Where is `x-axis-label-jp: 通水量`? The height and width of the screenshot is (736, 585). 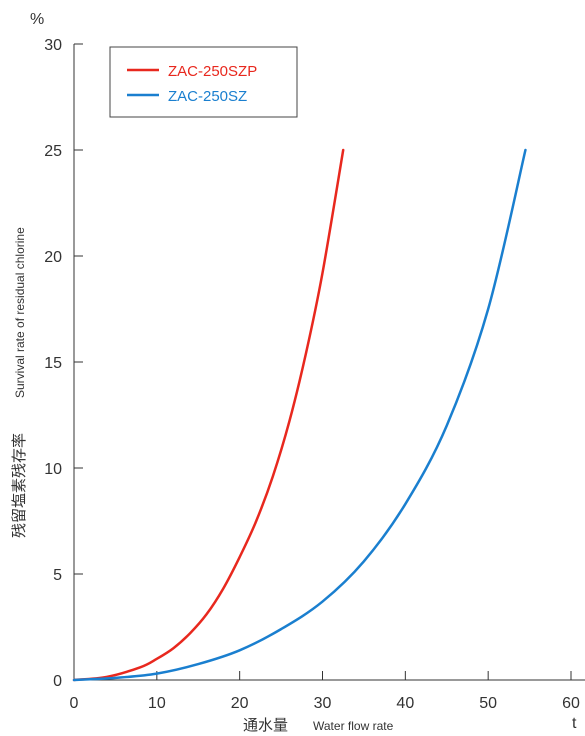 x-axis-label-jp: 通水量 is located at coordinates (265, 725).